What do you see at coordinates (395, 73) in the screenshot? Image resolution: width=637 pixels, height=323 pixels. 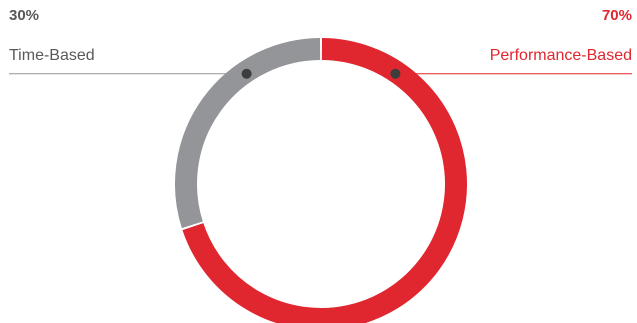 I see `performance-based-callout-dot` at bounding box center [395, 73].